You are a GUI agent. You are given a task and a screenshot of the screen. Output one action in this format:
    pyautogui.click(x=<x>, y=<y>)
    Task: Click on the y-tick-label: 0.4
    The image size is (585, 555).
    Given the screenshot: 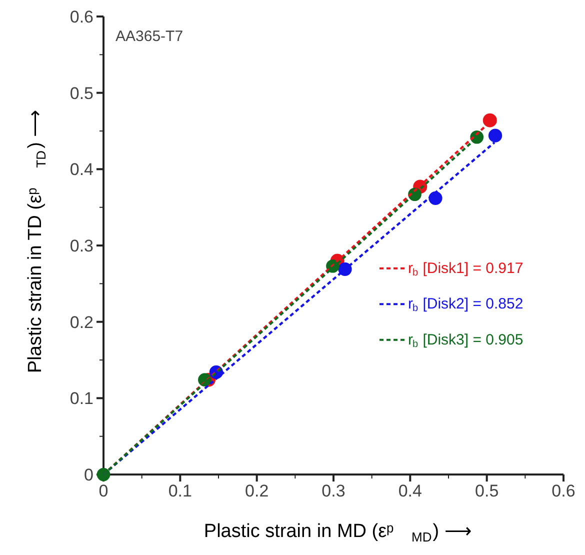 What is the action you would take?
    pyautogui.click(x=82, y=170)
    